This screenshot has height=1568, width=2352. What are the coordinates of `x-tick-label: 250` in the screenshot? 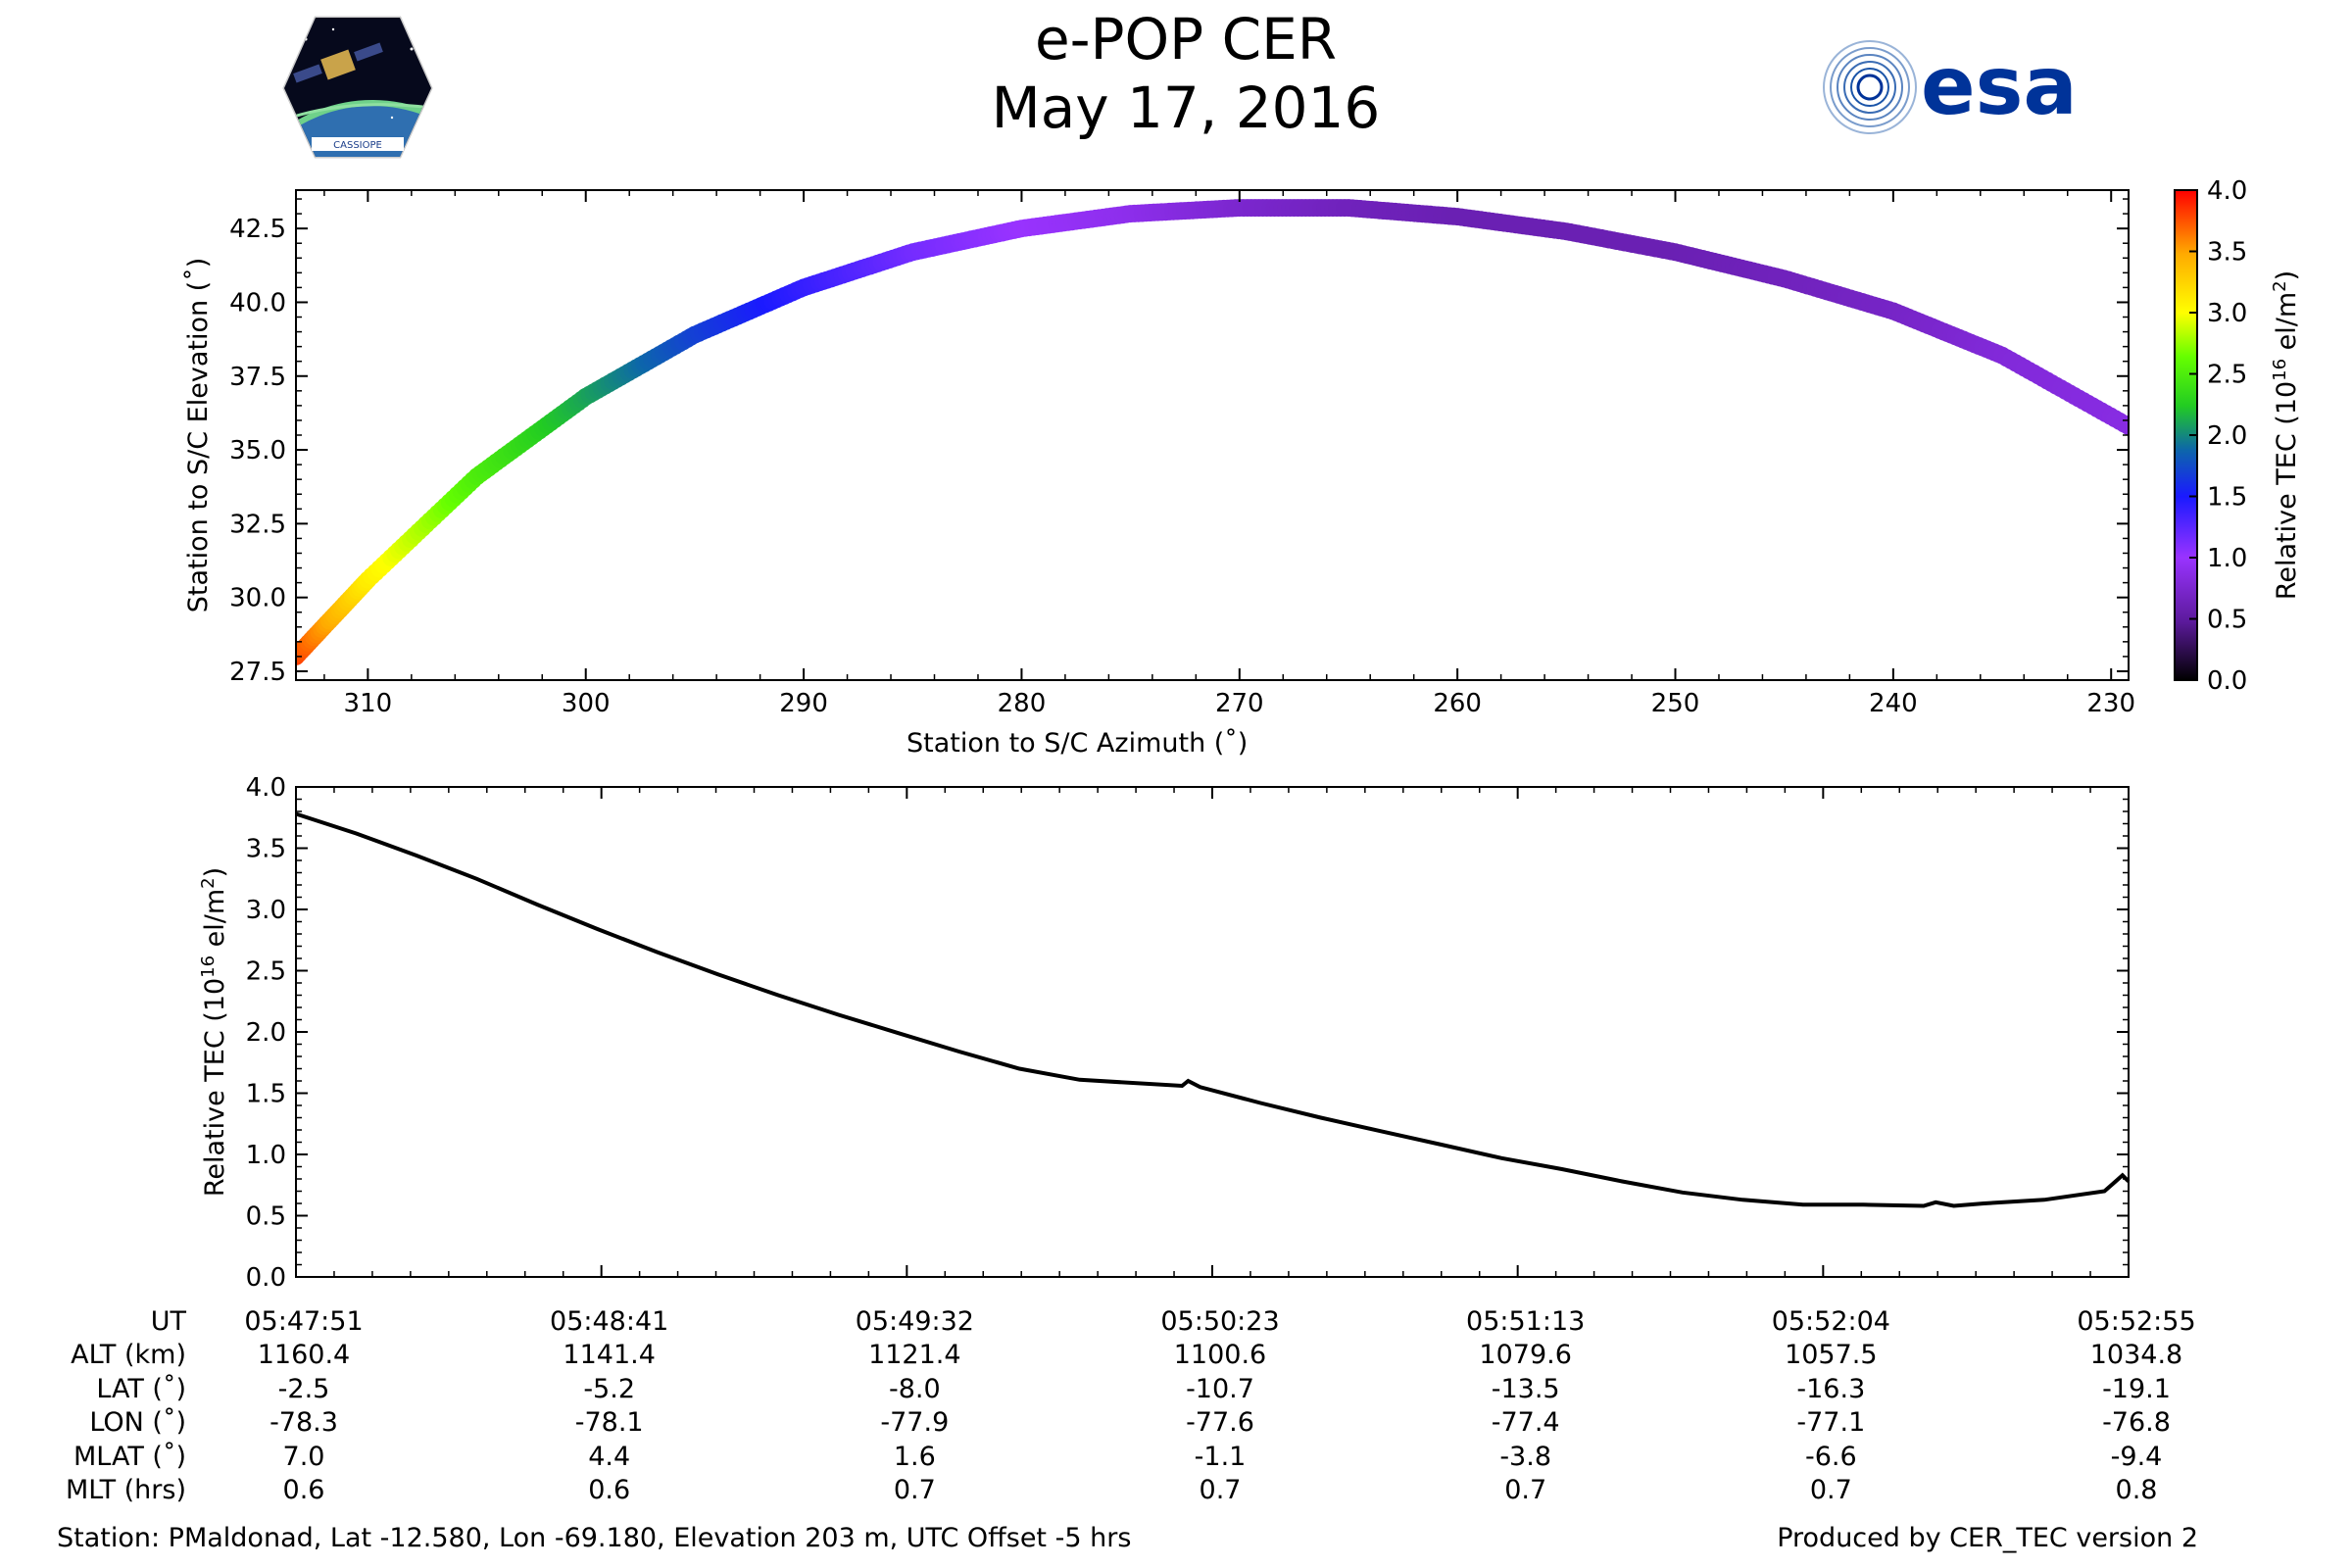 It's located at (1675, 703).